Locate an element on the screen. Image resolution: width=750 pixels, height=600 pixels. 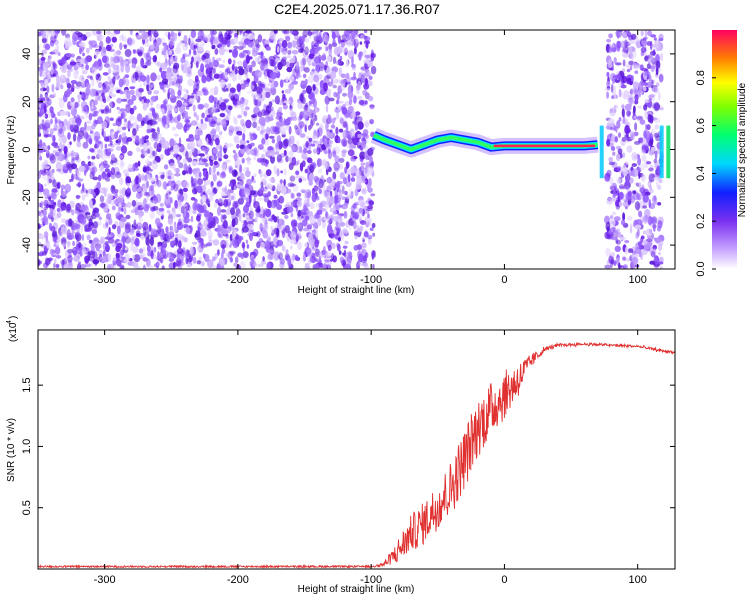
colorbar-tick-label: 0.8 is located at coordinates (701, 77).